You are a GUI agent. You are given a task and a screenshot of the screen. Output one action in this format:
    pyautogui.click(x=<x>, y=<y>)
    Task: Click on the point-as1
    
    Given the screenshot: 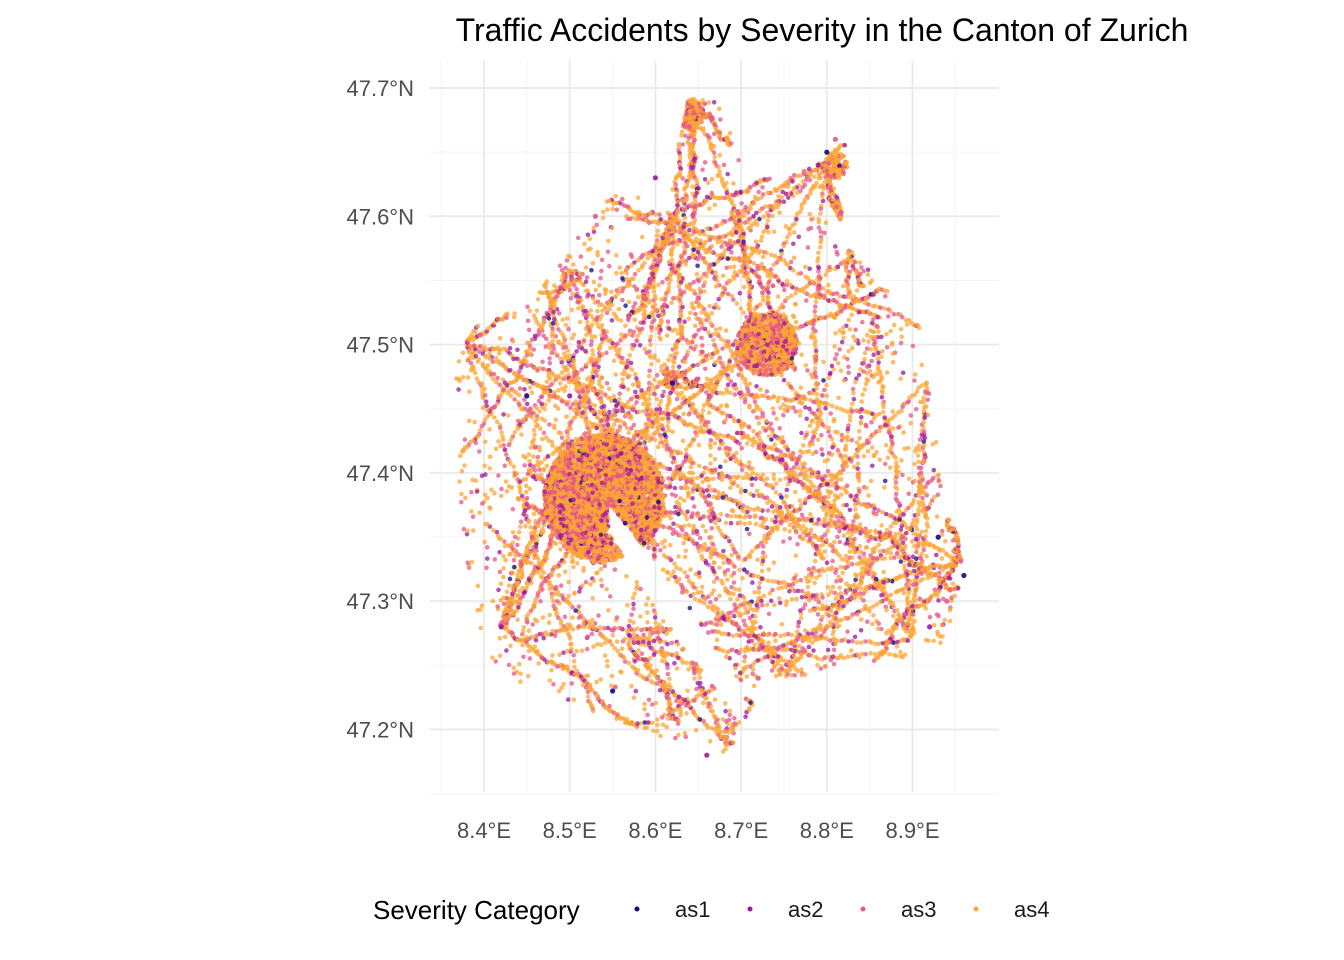 What is the action you would take?
    pyautogui.click(x=823, y=380)
    